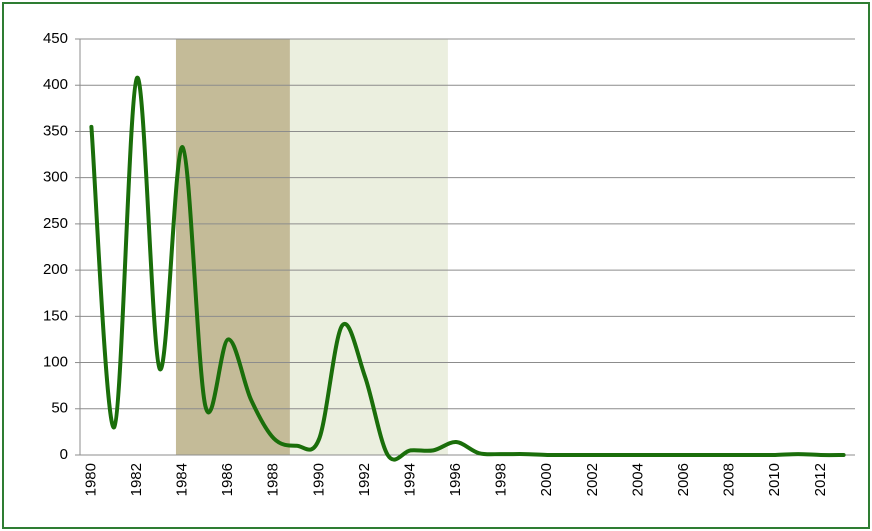 The height and width of the screenshot is (531, 872). Describe the element at coordinates (59, 408) in the screenshot. I see `y-tick-label: 50` at that location.